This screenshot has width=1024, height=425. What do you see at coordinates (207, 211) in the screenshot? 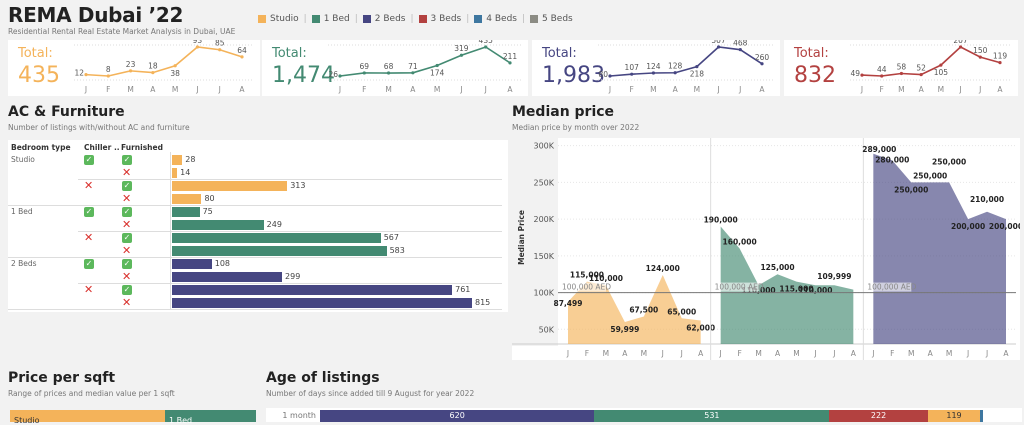
I see `ac-furniture-value: 75` at bounding box center [207, 211].